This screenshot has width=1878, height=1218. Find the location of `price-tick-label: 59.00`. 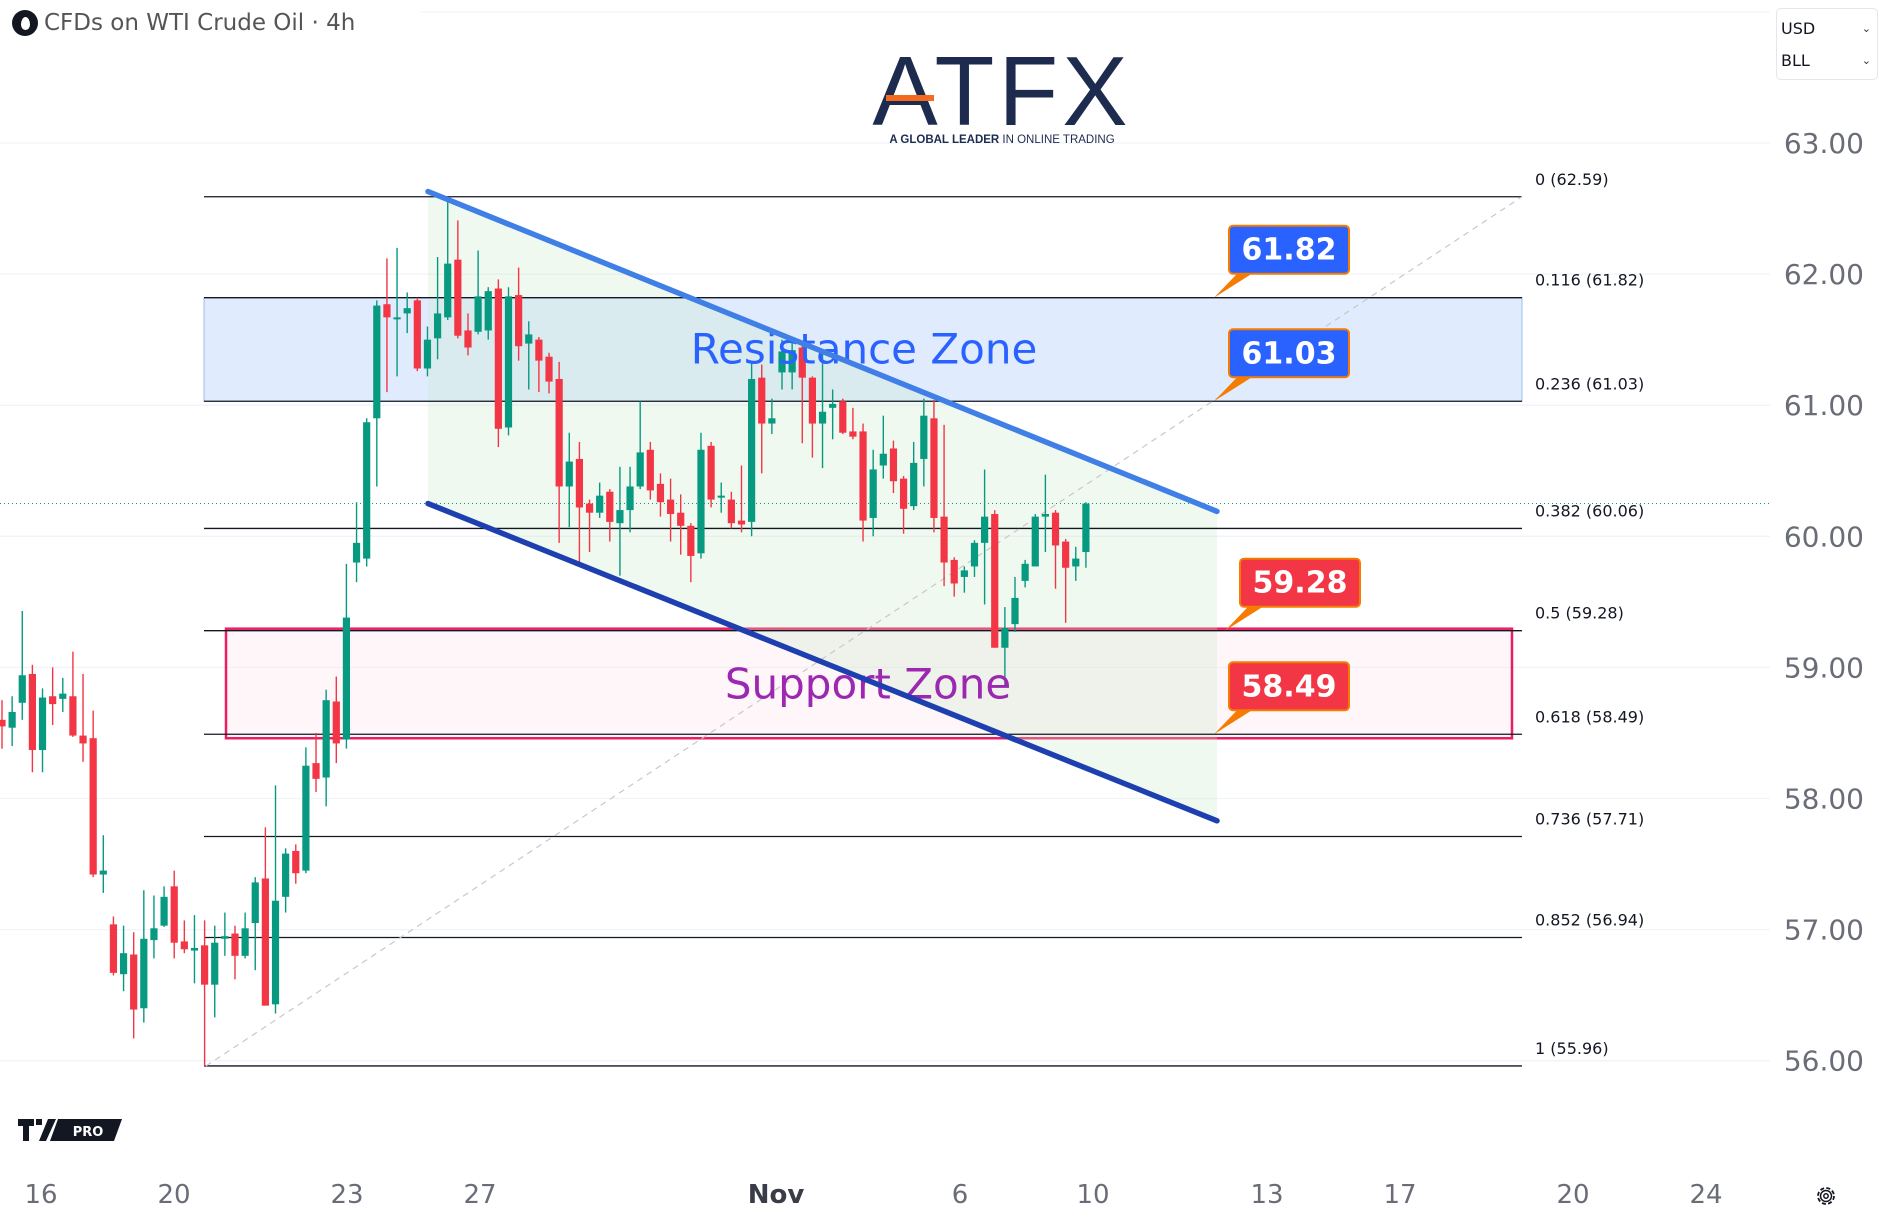

price-tick-label: 59.00 is located at coordinates (1824, 667).